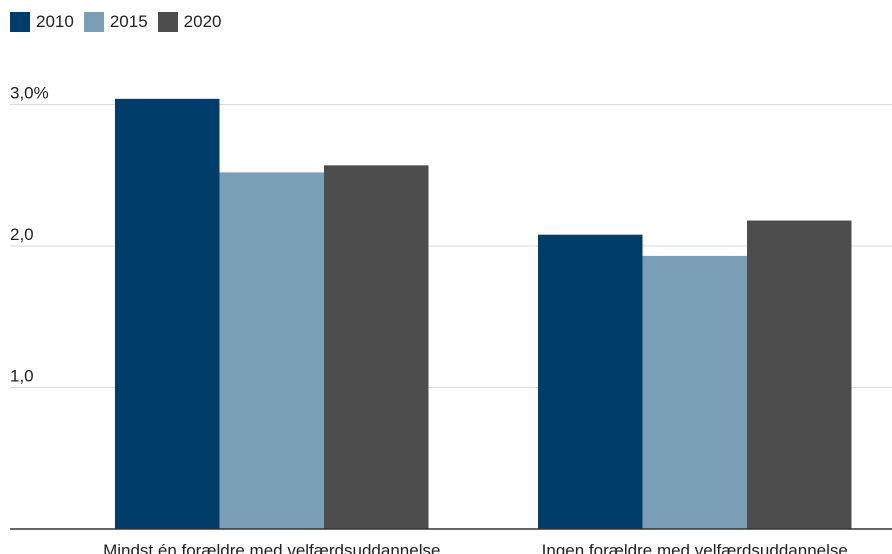 The height and width of the screenshot is (554, 892). I want to click on legend-item-2015: 2015, so click(115, 22).